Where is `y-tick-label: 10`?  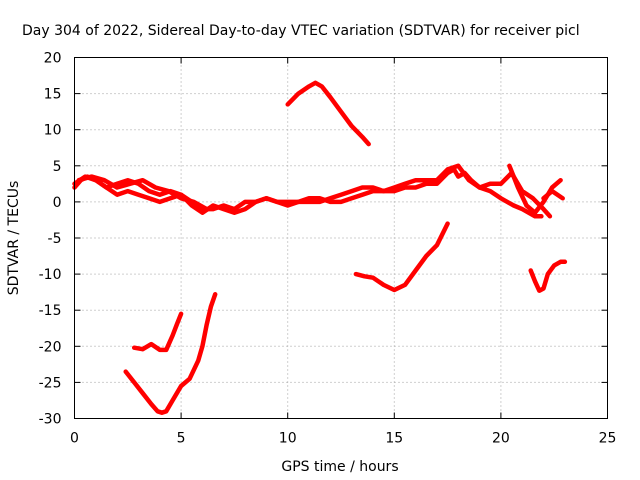
y-tick-label: 10 is located at coordinates (53, 131).